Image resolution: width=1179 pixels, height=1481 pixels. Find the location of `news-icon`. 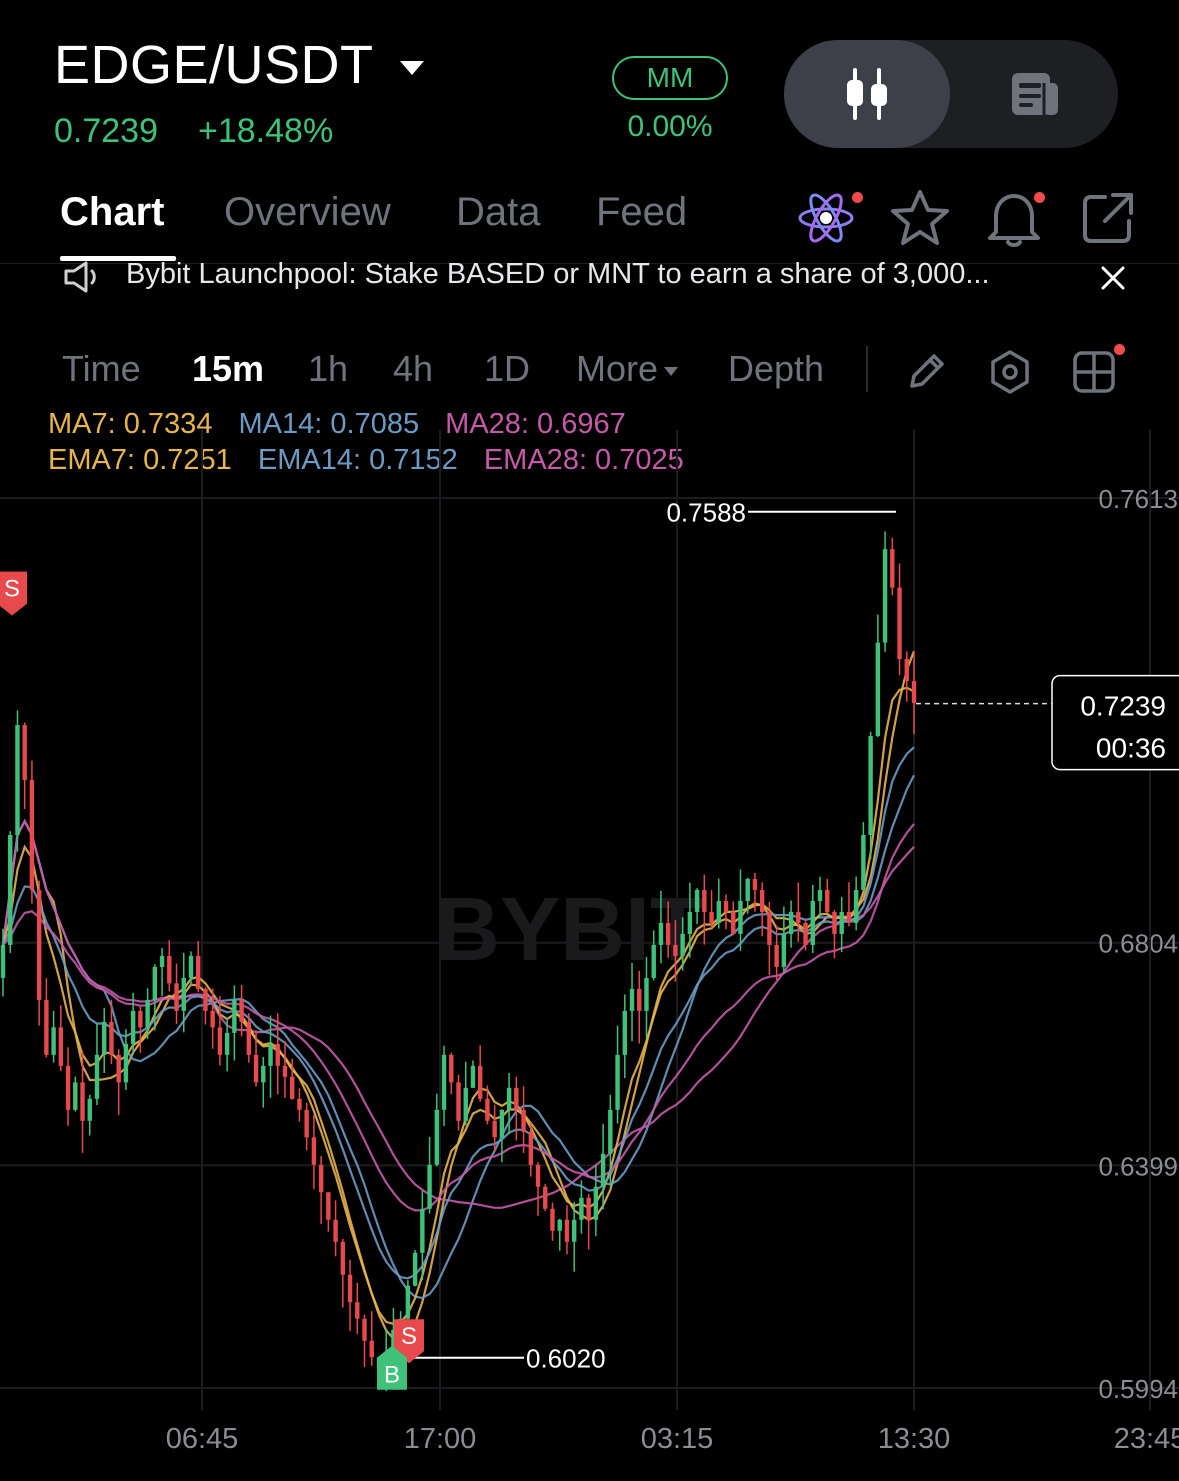

news-icon is located at coordinates (1035, 94).